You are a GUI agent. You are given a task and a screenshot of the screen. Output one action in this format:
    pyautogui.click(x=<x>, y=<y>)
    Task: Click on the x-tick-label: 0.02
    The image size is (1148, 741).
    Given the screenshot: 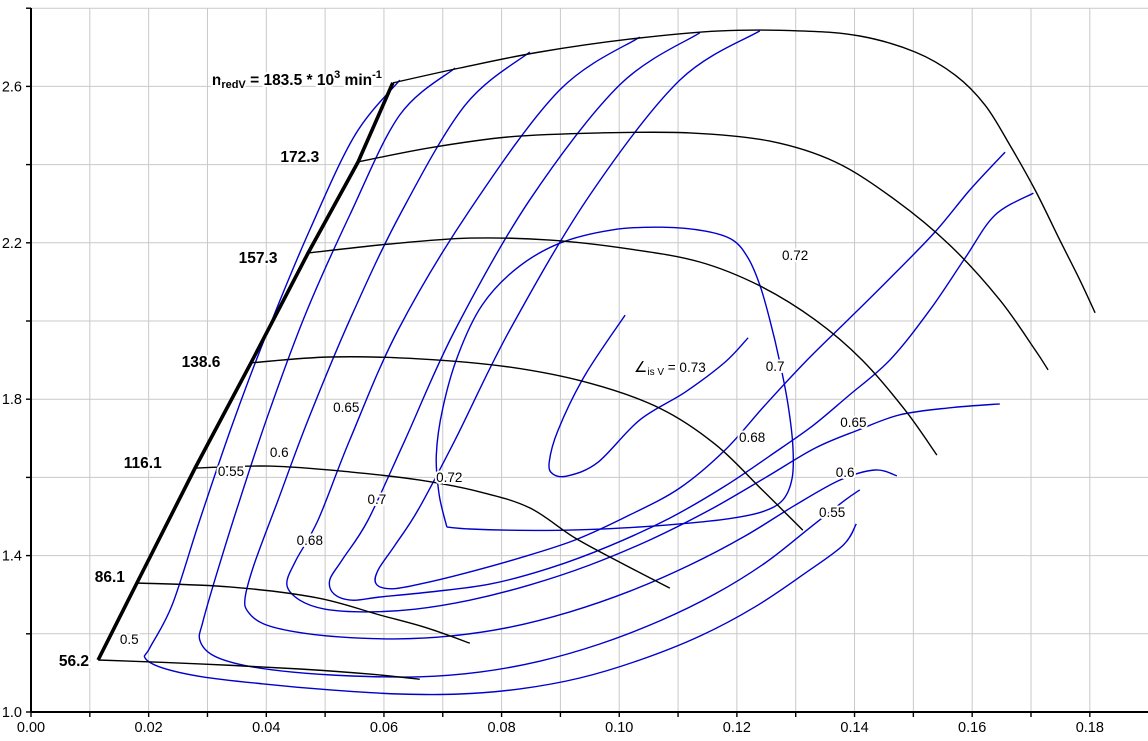 What is the action you would take?
    pyautogui.click(x=149, y=728)
    